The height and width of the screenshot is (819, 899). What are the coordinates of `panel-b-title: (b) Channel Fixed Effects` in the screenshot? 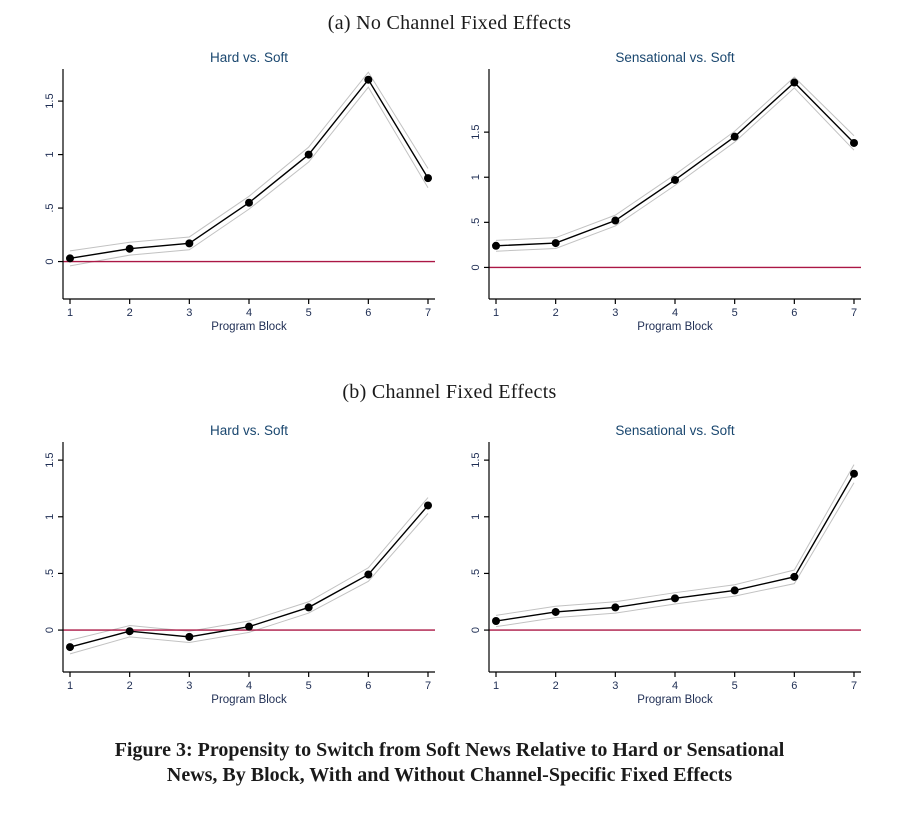 It's located at (449, 392).